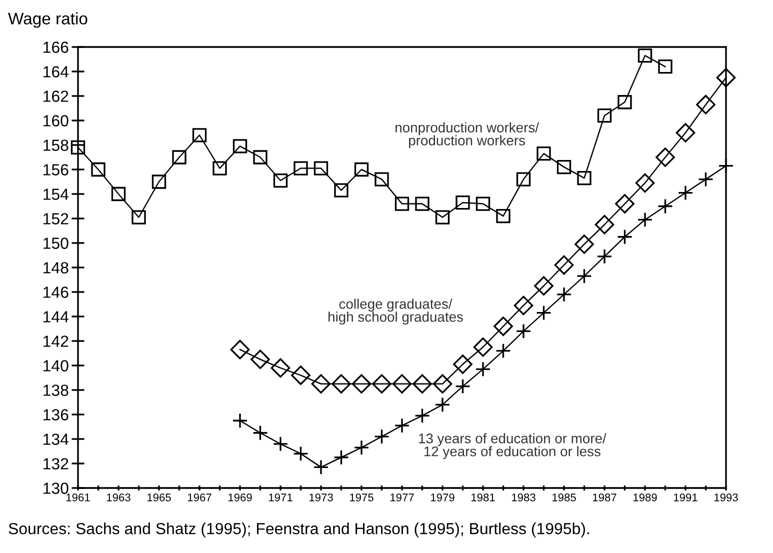 The height and width of the screenshot is (553, 773). What do you see at coordinates (686, 498) in the screenshot?
I see `x-tick-label: 1991` at bounding box center [686, 498].